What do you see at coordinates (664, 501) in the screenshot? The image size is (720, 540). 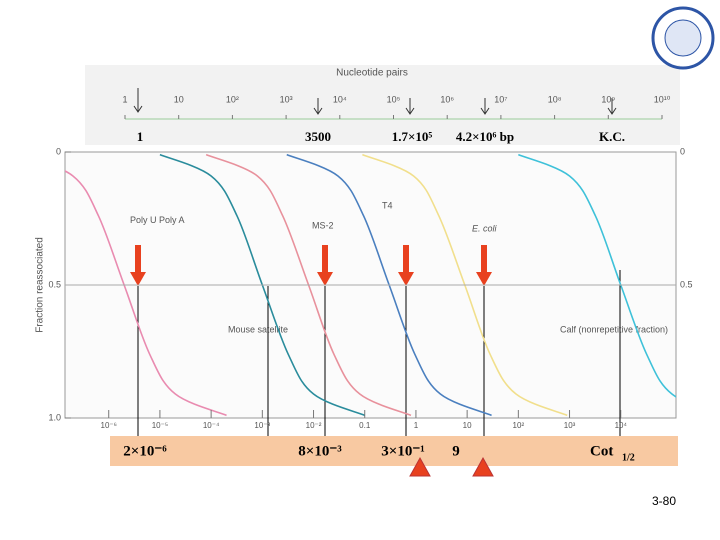 I see `page-number: 3-80` at bounding box center [664, 501].